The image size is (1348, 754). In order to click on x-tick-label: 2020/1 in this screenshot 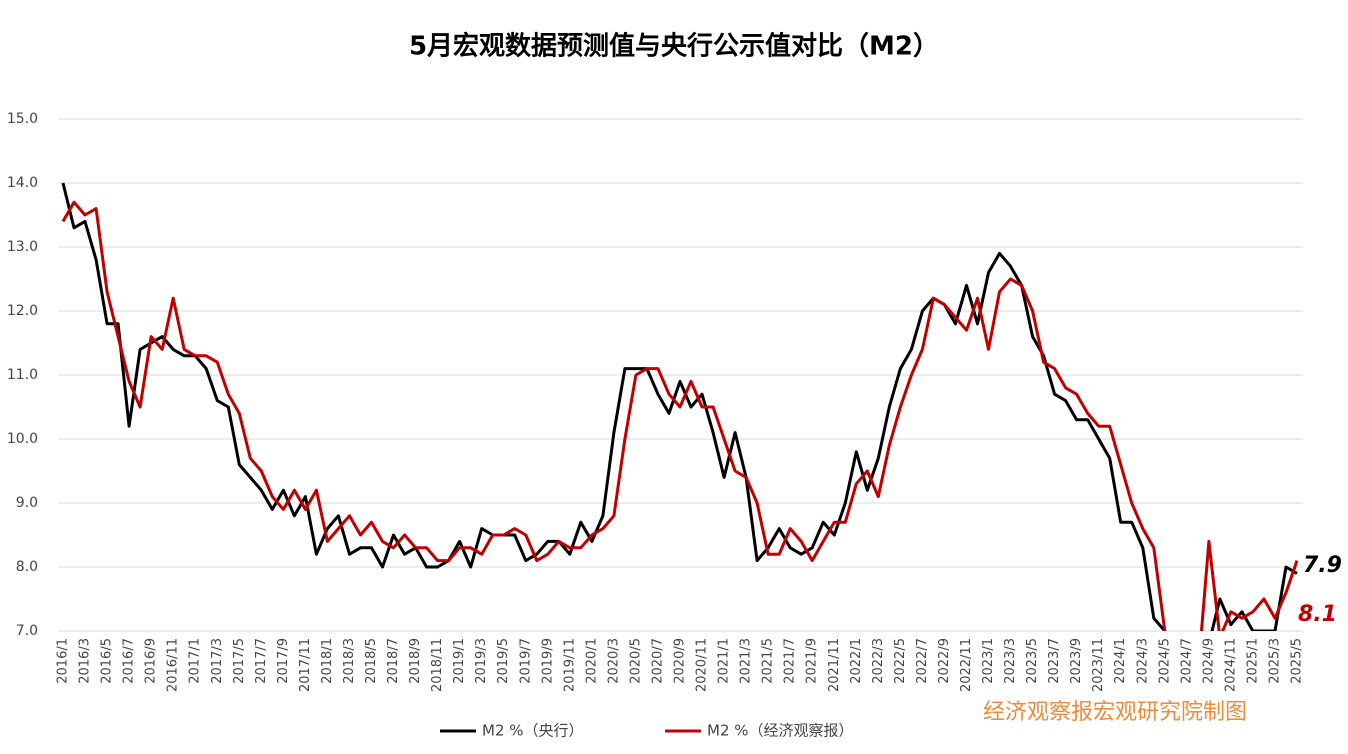, I will do `click(591, 661)`.